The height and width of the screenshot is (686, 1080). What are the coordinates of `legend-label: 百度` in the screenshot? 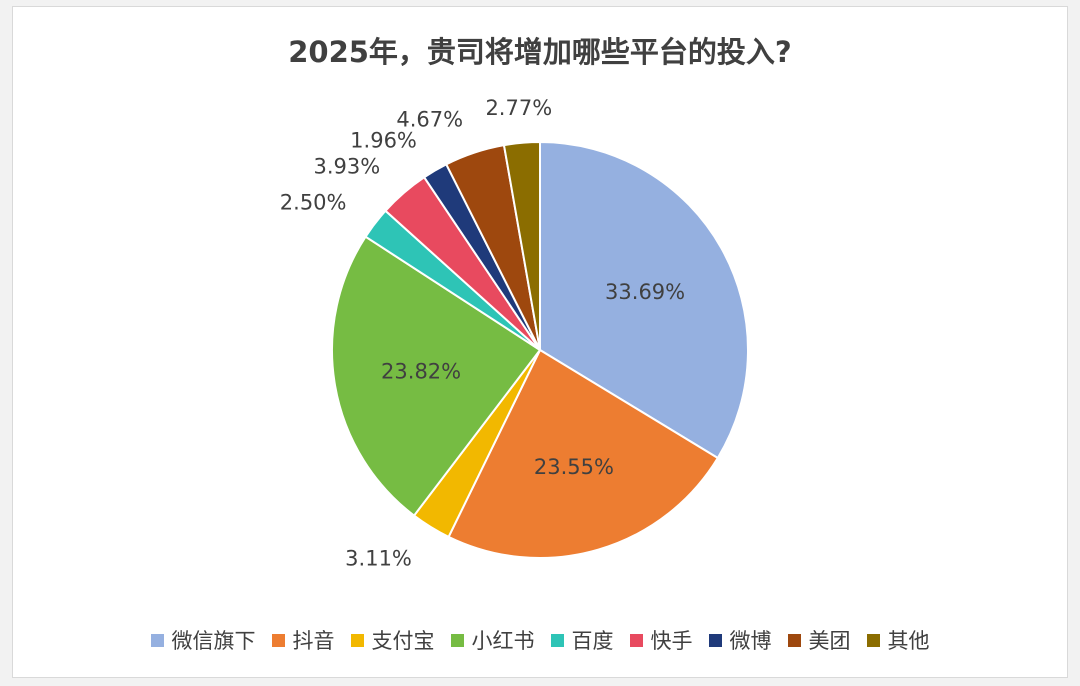 It's located at (592, 641).